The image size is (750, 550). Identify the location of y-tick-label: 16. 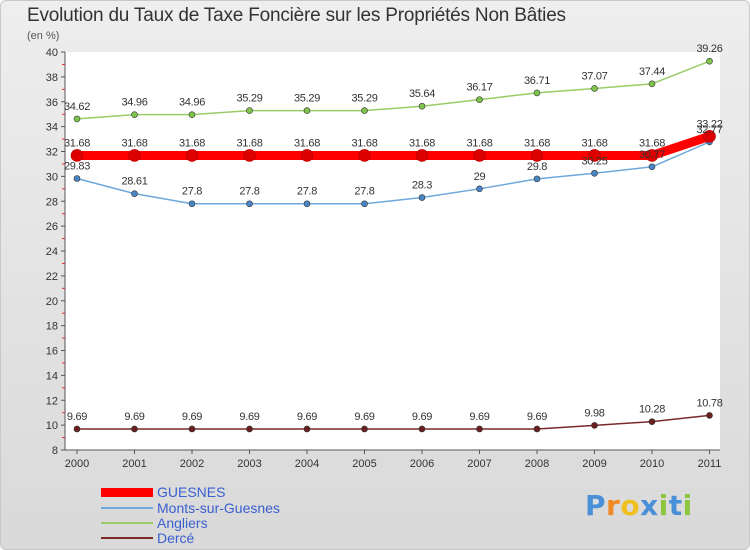
(52, 352).